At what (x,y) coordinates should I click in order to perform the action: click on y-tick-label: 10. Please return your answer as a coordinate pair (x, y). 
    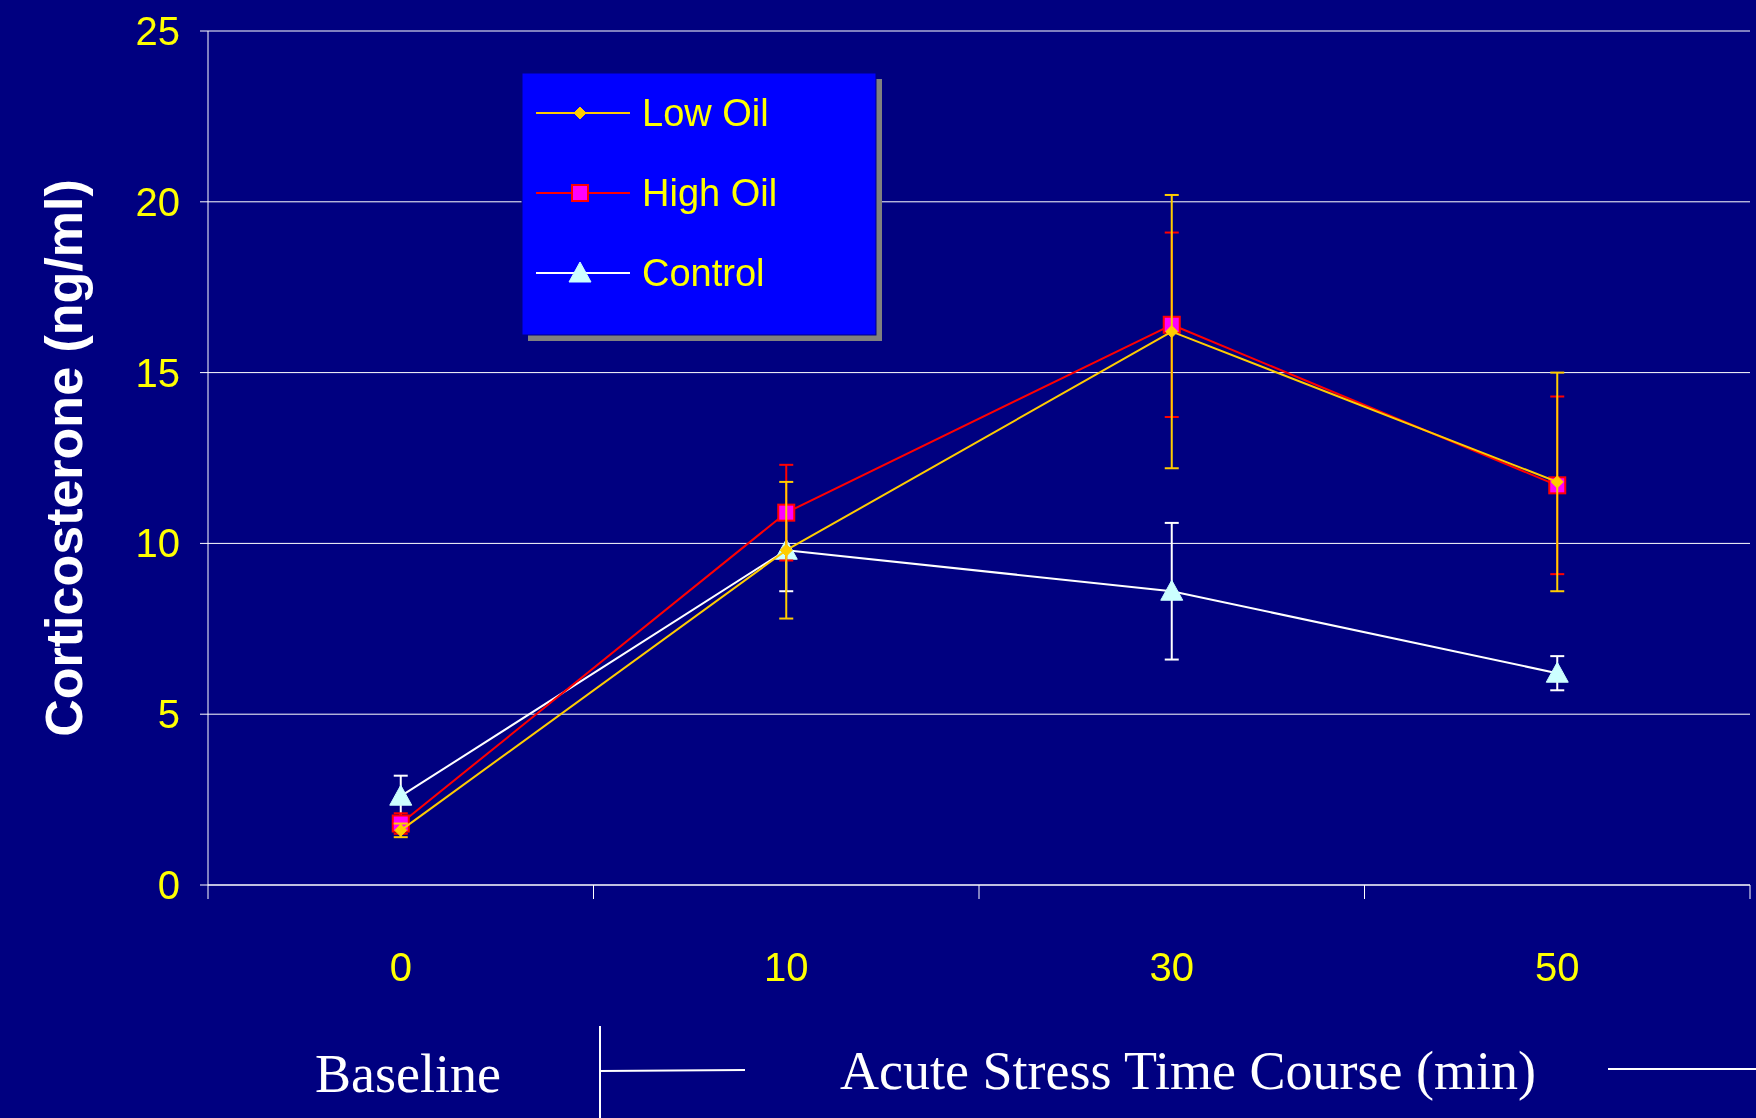
    Looking at the image, I should click on (157, 543).